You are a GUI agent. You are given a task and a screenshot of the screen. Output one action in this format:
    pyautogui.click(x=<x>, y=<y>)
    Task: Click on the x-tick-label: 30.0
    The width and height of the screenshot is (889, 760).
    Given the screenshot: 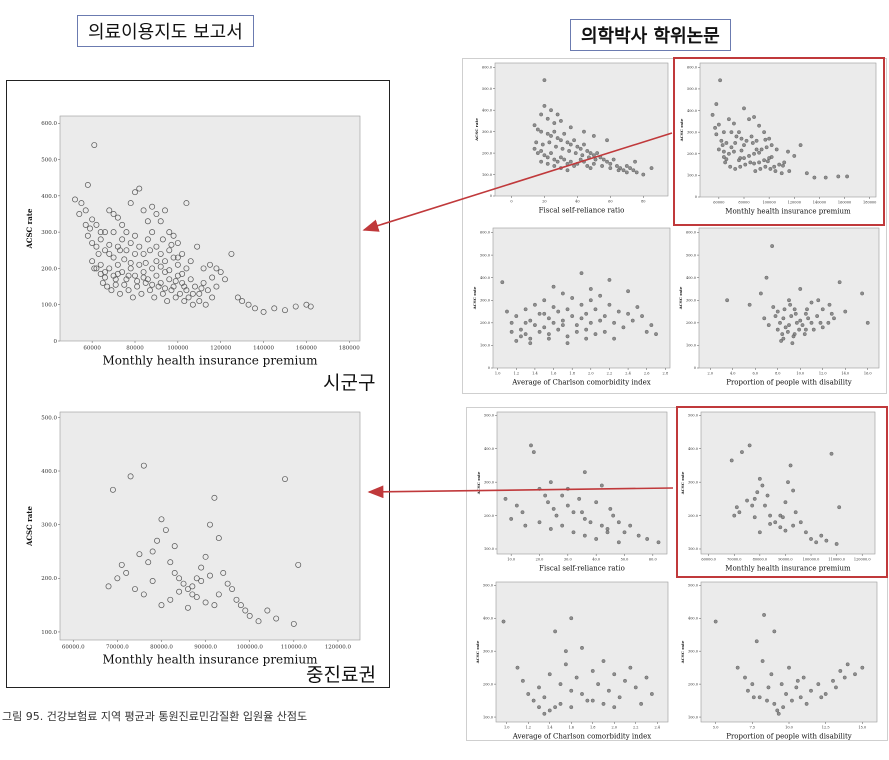 What is the action you would take?
    pyautogui.click(x=568, y=560)
    